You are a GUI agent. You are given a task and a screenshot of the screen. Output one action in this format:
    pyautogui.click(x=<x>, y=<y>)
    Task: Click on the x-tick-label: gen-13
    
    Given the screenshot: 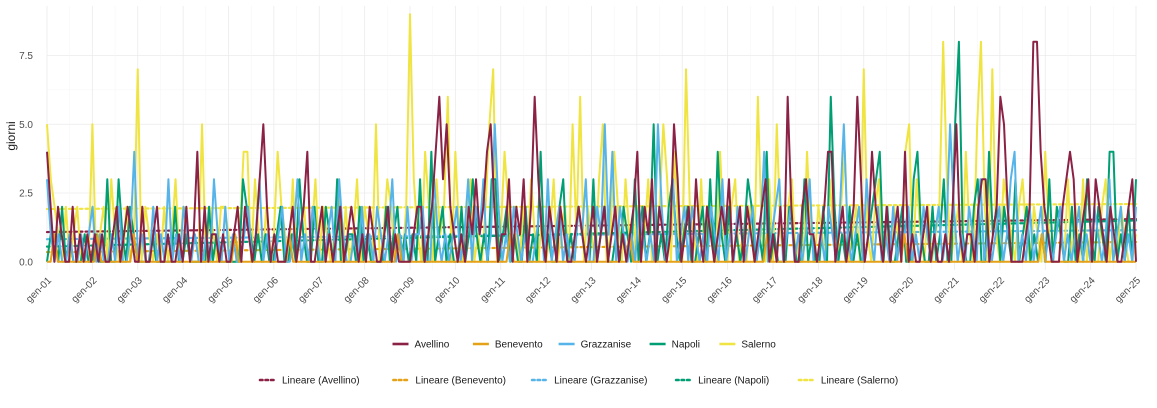 What is the action you would take?
    pyautogui.click(x=584, y=290)
    